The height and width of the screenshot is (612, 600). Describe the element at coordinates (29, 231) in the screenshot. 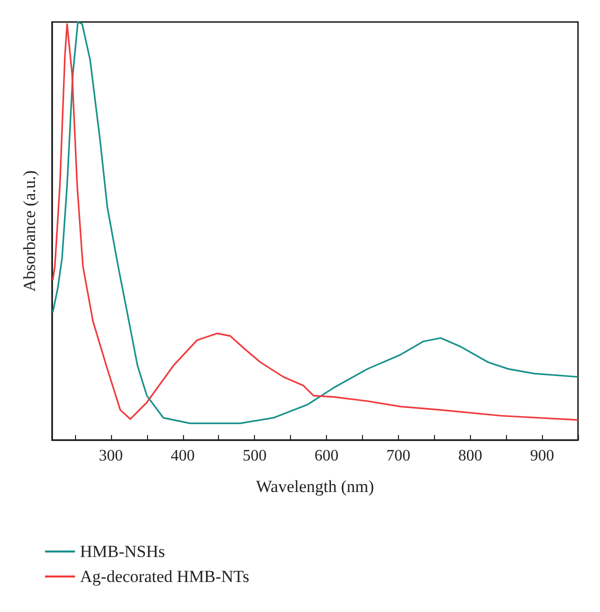

I see `y-axis-title: Absorbance (a.u.)` at that location.